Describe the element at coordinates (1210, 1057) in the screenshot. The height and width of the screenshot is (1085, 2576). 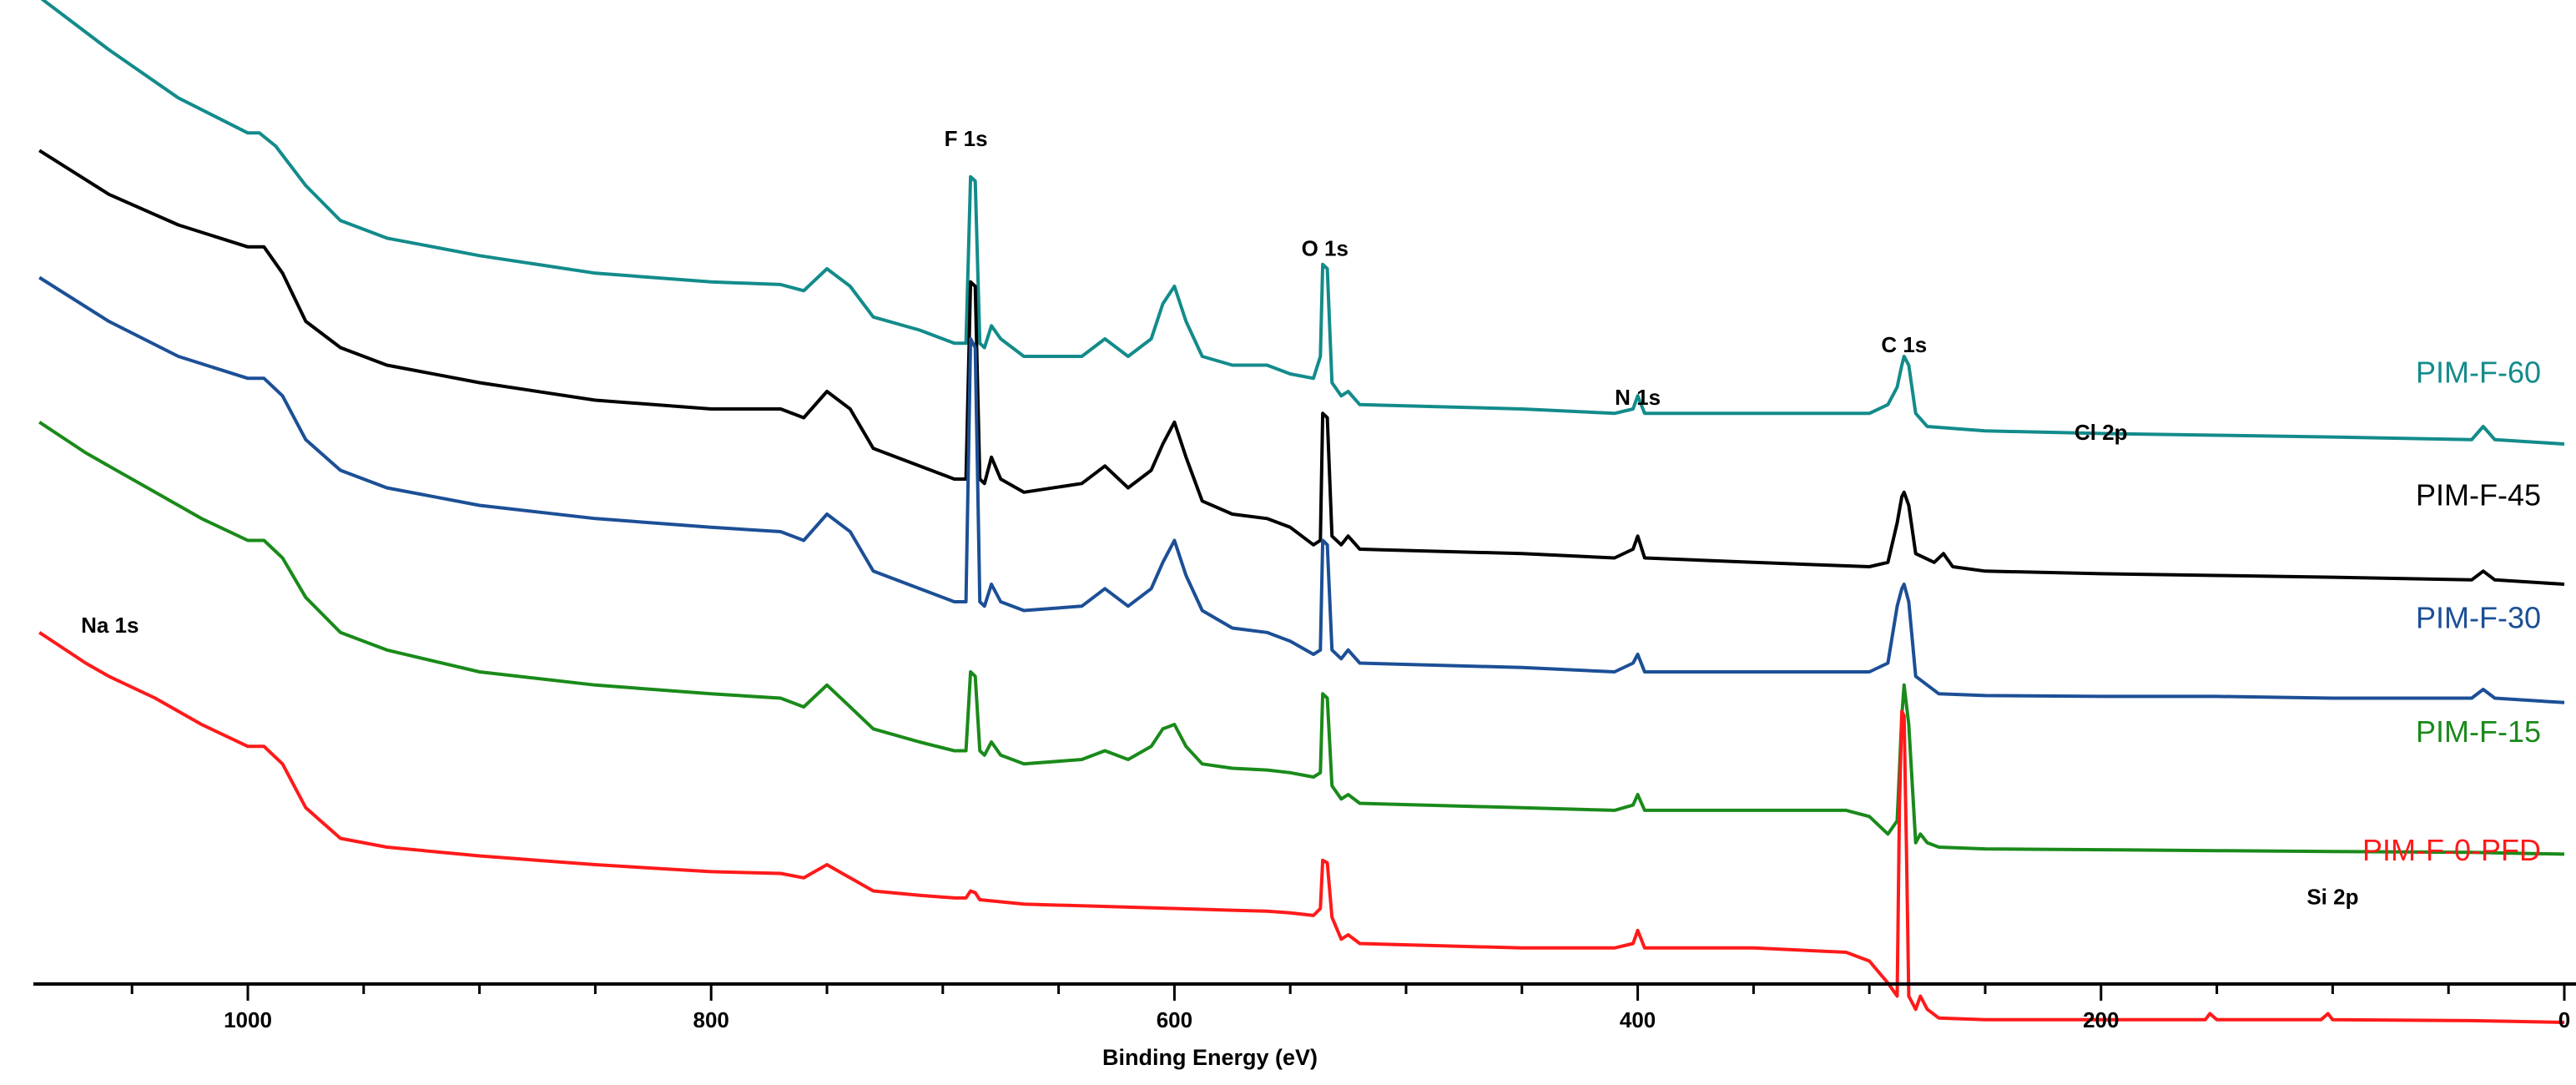
I see `x-axis-title: Binding Energy (eV)` at that location.